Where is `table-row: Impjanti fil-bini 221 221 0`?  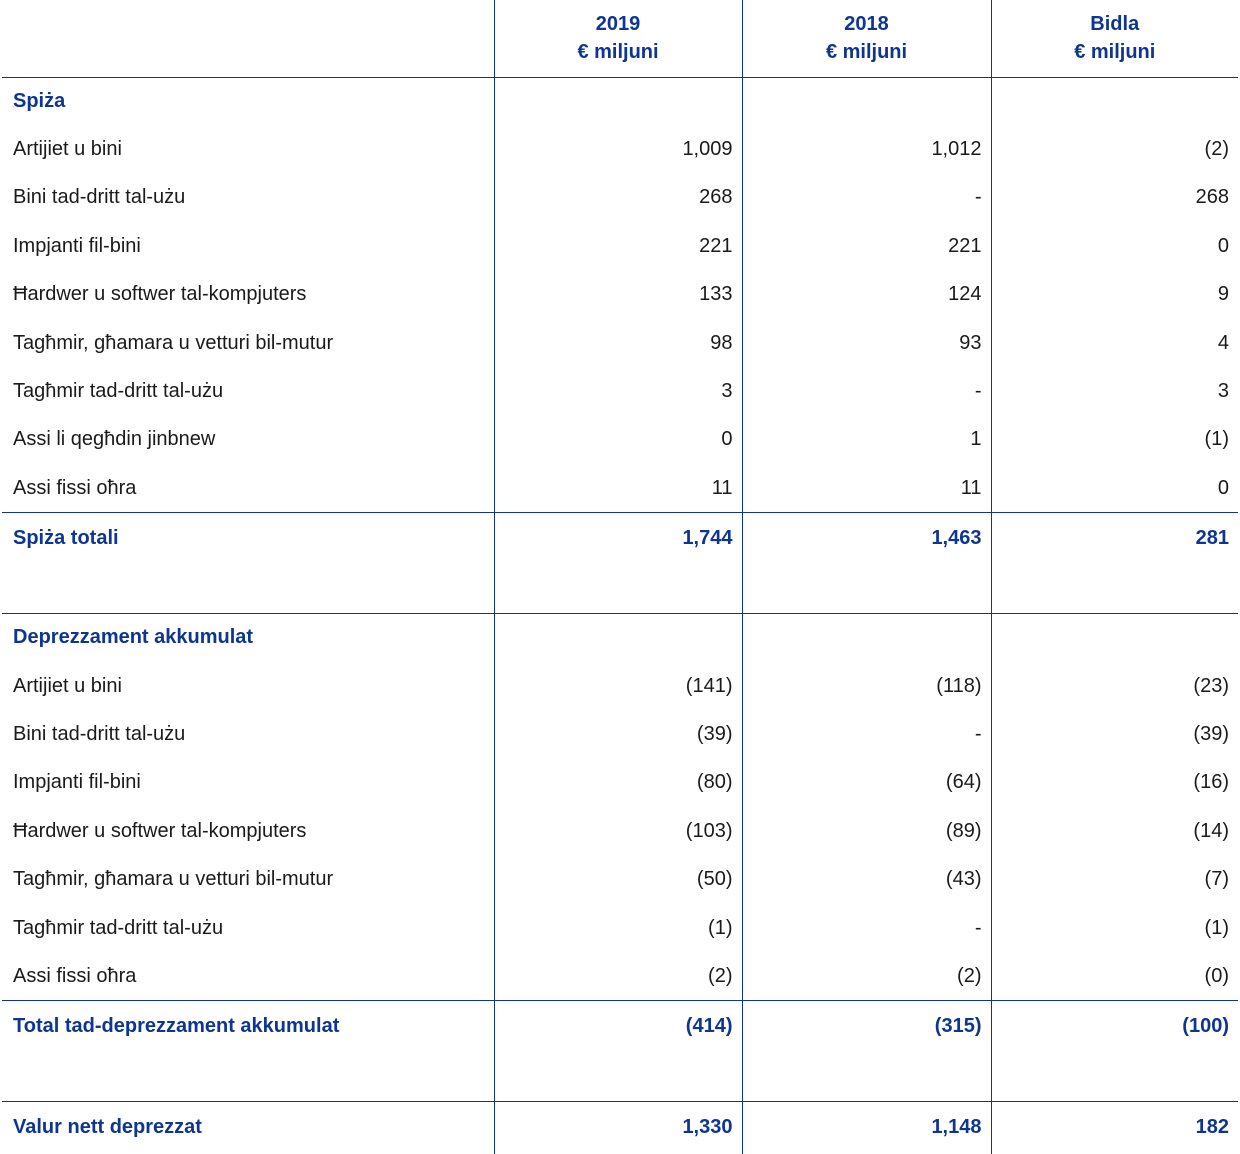 table-row: Impjanti fil-bini 221 221 0 is located at coordinates (620, 246).